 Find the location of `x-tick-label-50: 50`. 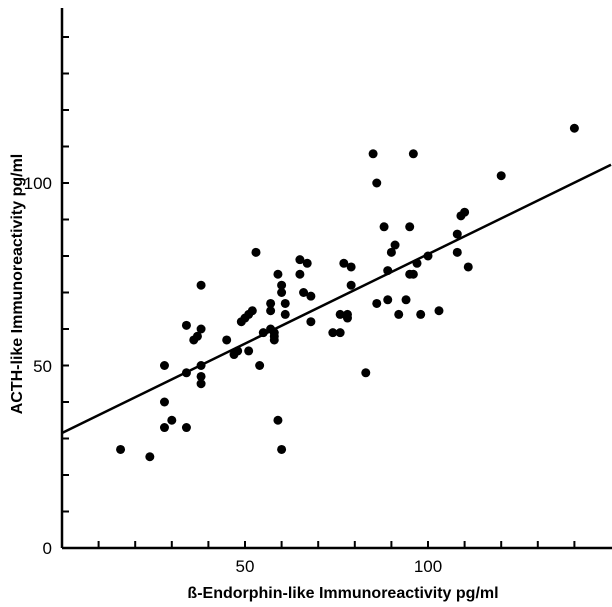

x-tick-label-50: 50 is located at coordinates (245, 566).